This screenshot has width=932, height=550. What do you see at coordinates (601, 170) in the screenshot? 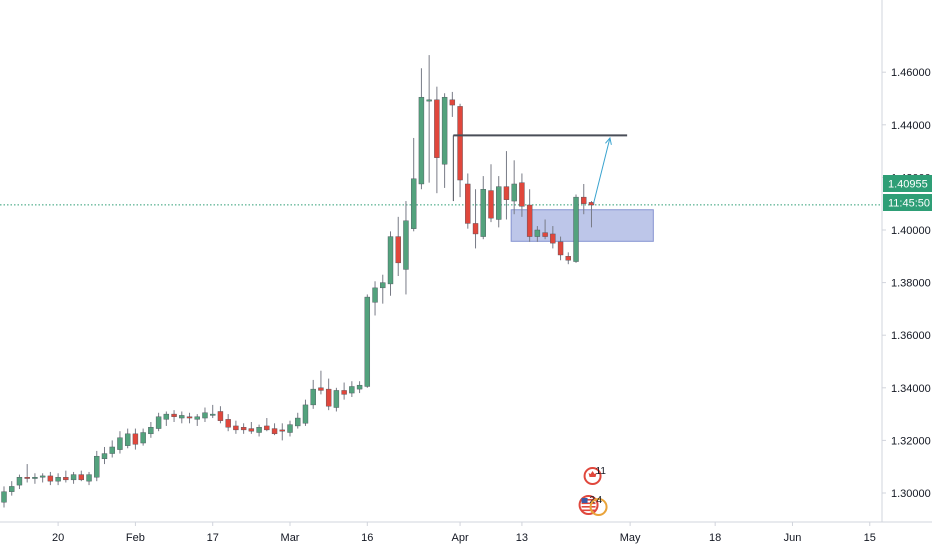
I see `projection-arrow` at bounding box center [601, 170].